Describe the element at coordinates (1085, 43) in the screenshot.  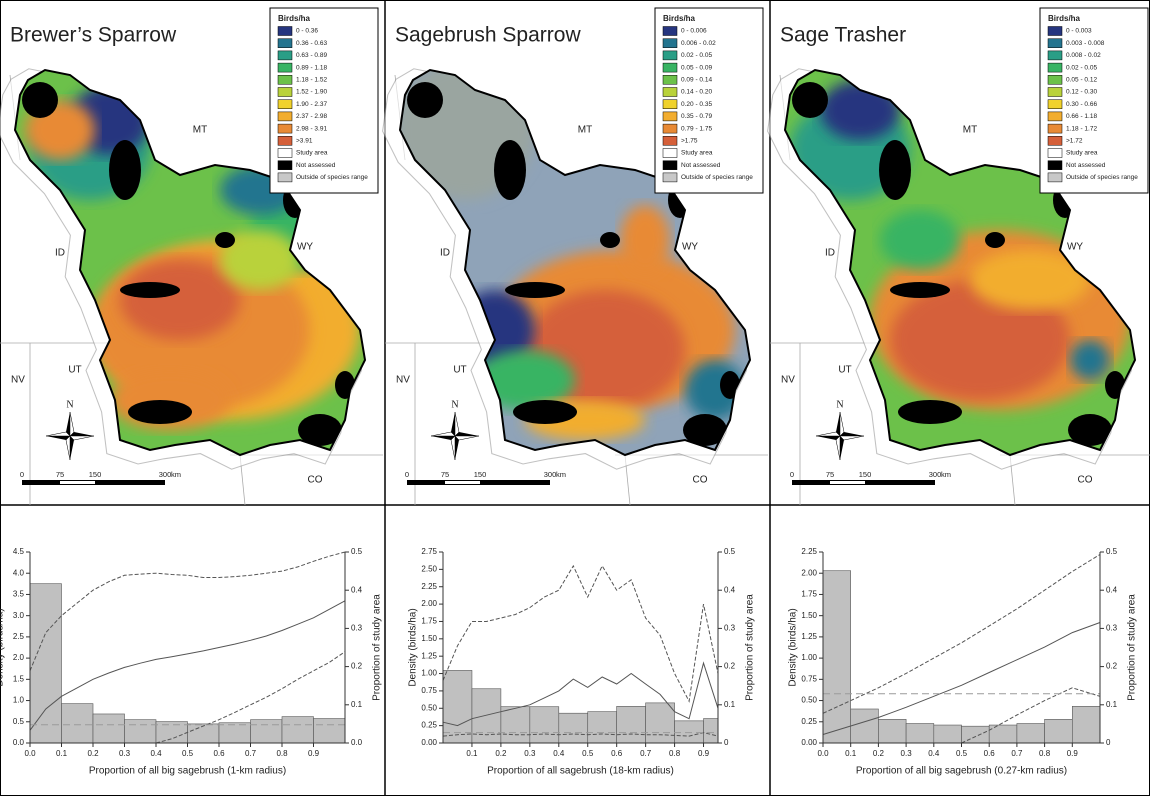
I see `legend-label: 0.003 - 0.008` at that location.